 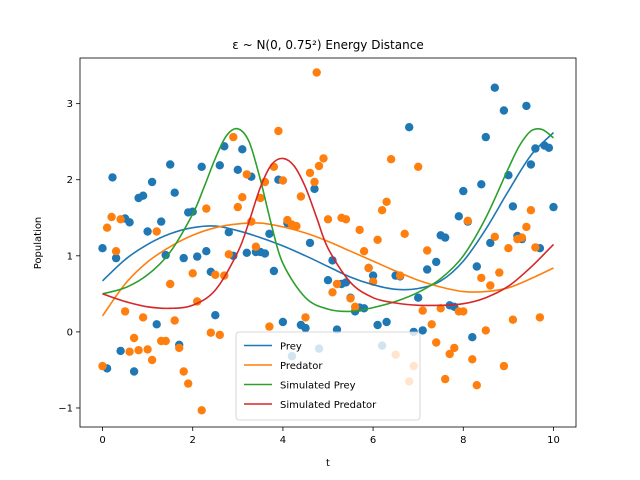 What do you see at coordinates (102, 440) in the screenshot?
I see `x-tick-label: 0` at bounding box center [102, 440].